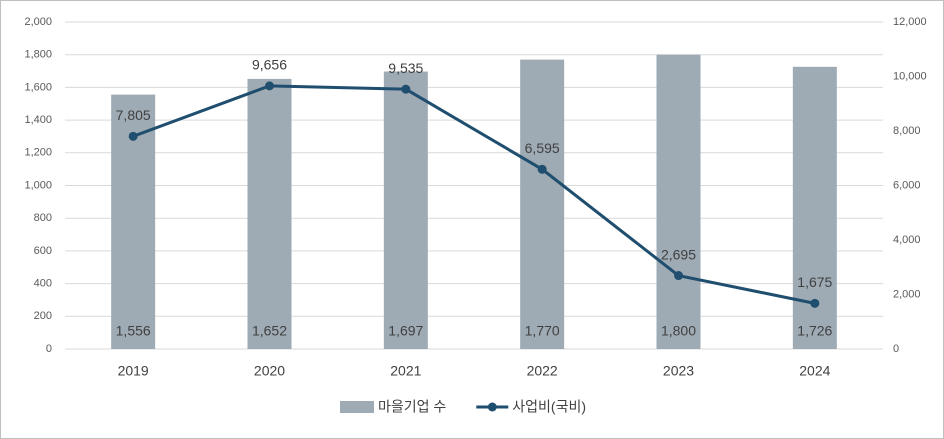 The image size is (944, 439). Describe the element at coordinates (405, 371) in the screenshot. I see `x-tick-label: 2021` at that location.